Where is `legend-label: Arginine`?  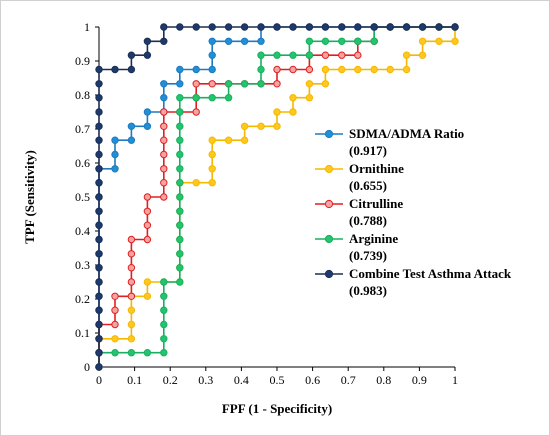 legend-label: Arginine is located at coordinates (373, 238).